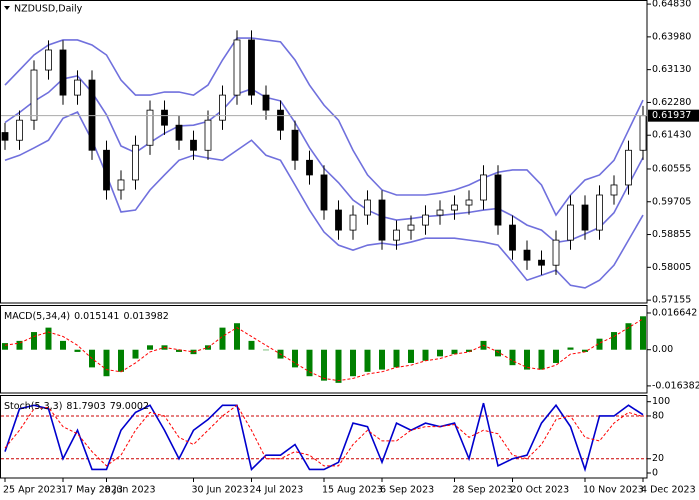  What do you see at coordinates (671, 36) in the screenshot?
I see `y-tick-label: 0.63980` at bounding box center [671, 36].